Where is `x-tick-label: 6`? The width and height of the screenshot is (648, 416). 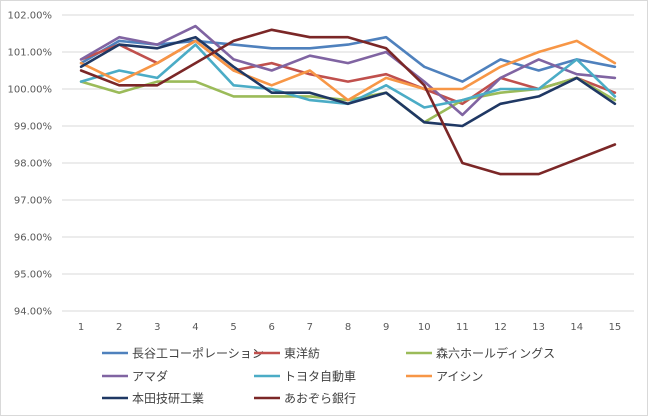 x-tick-label: 6 is located at coordinates (272, 327).